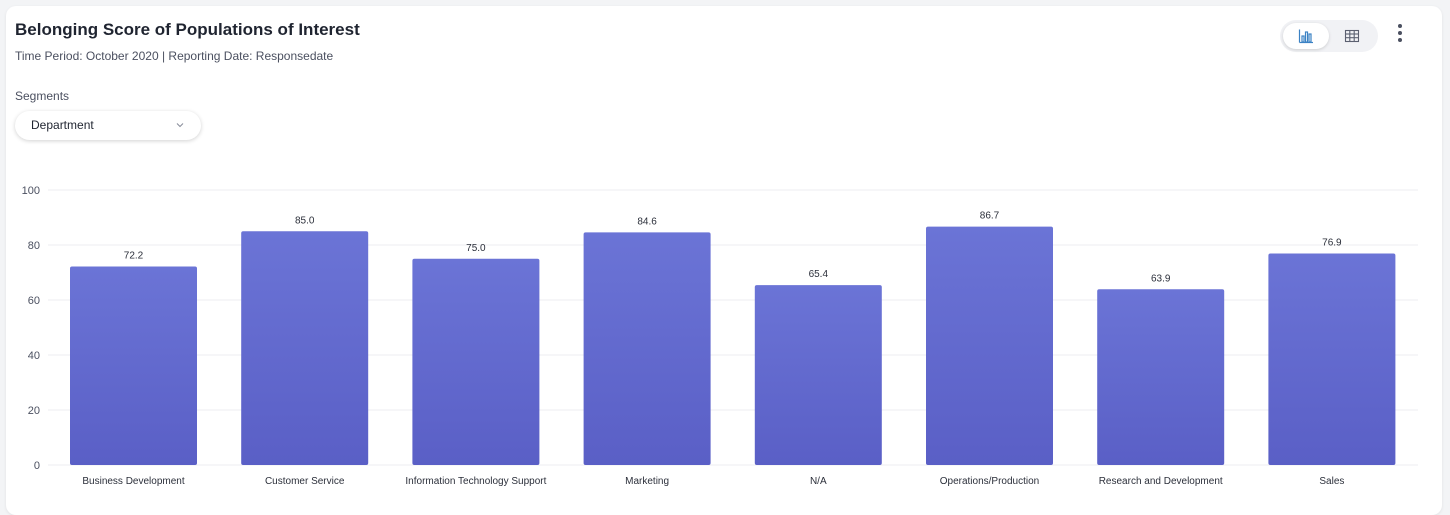  I want to click on bar-customer-service, so click(305, 348).